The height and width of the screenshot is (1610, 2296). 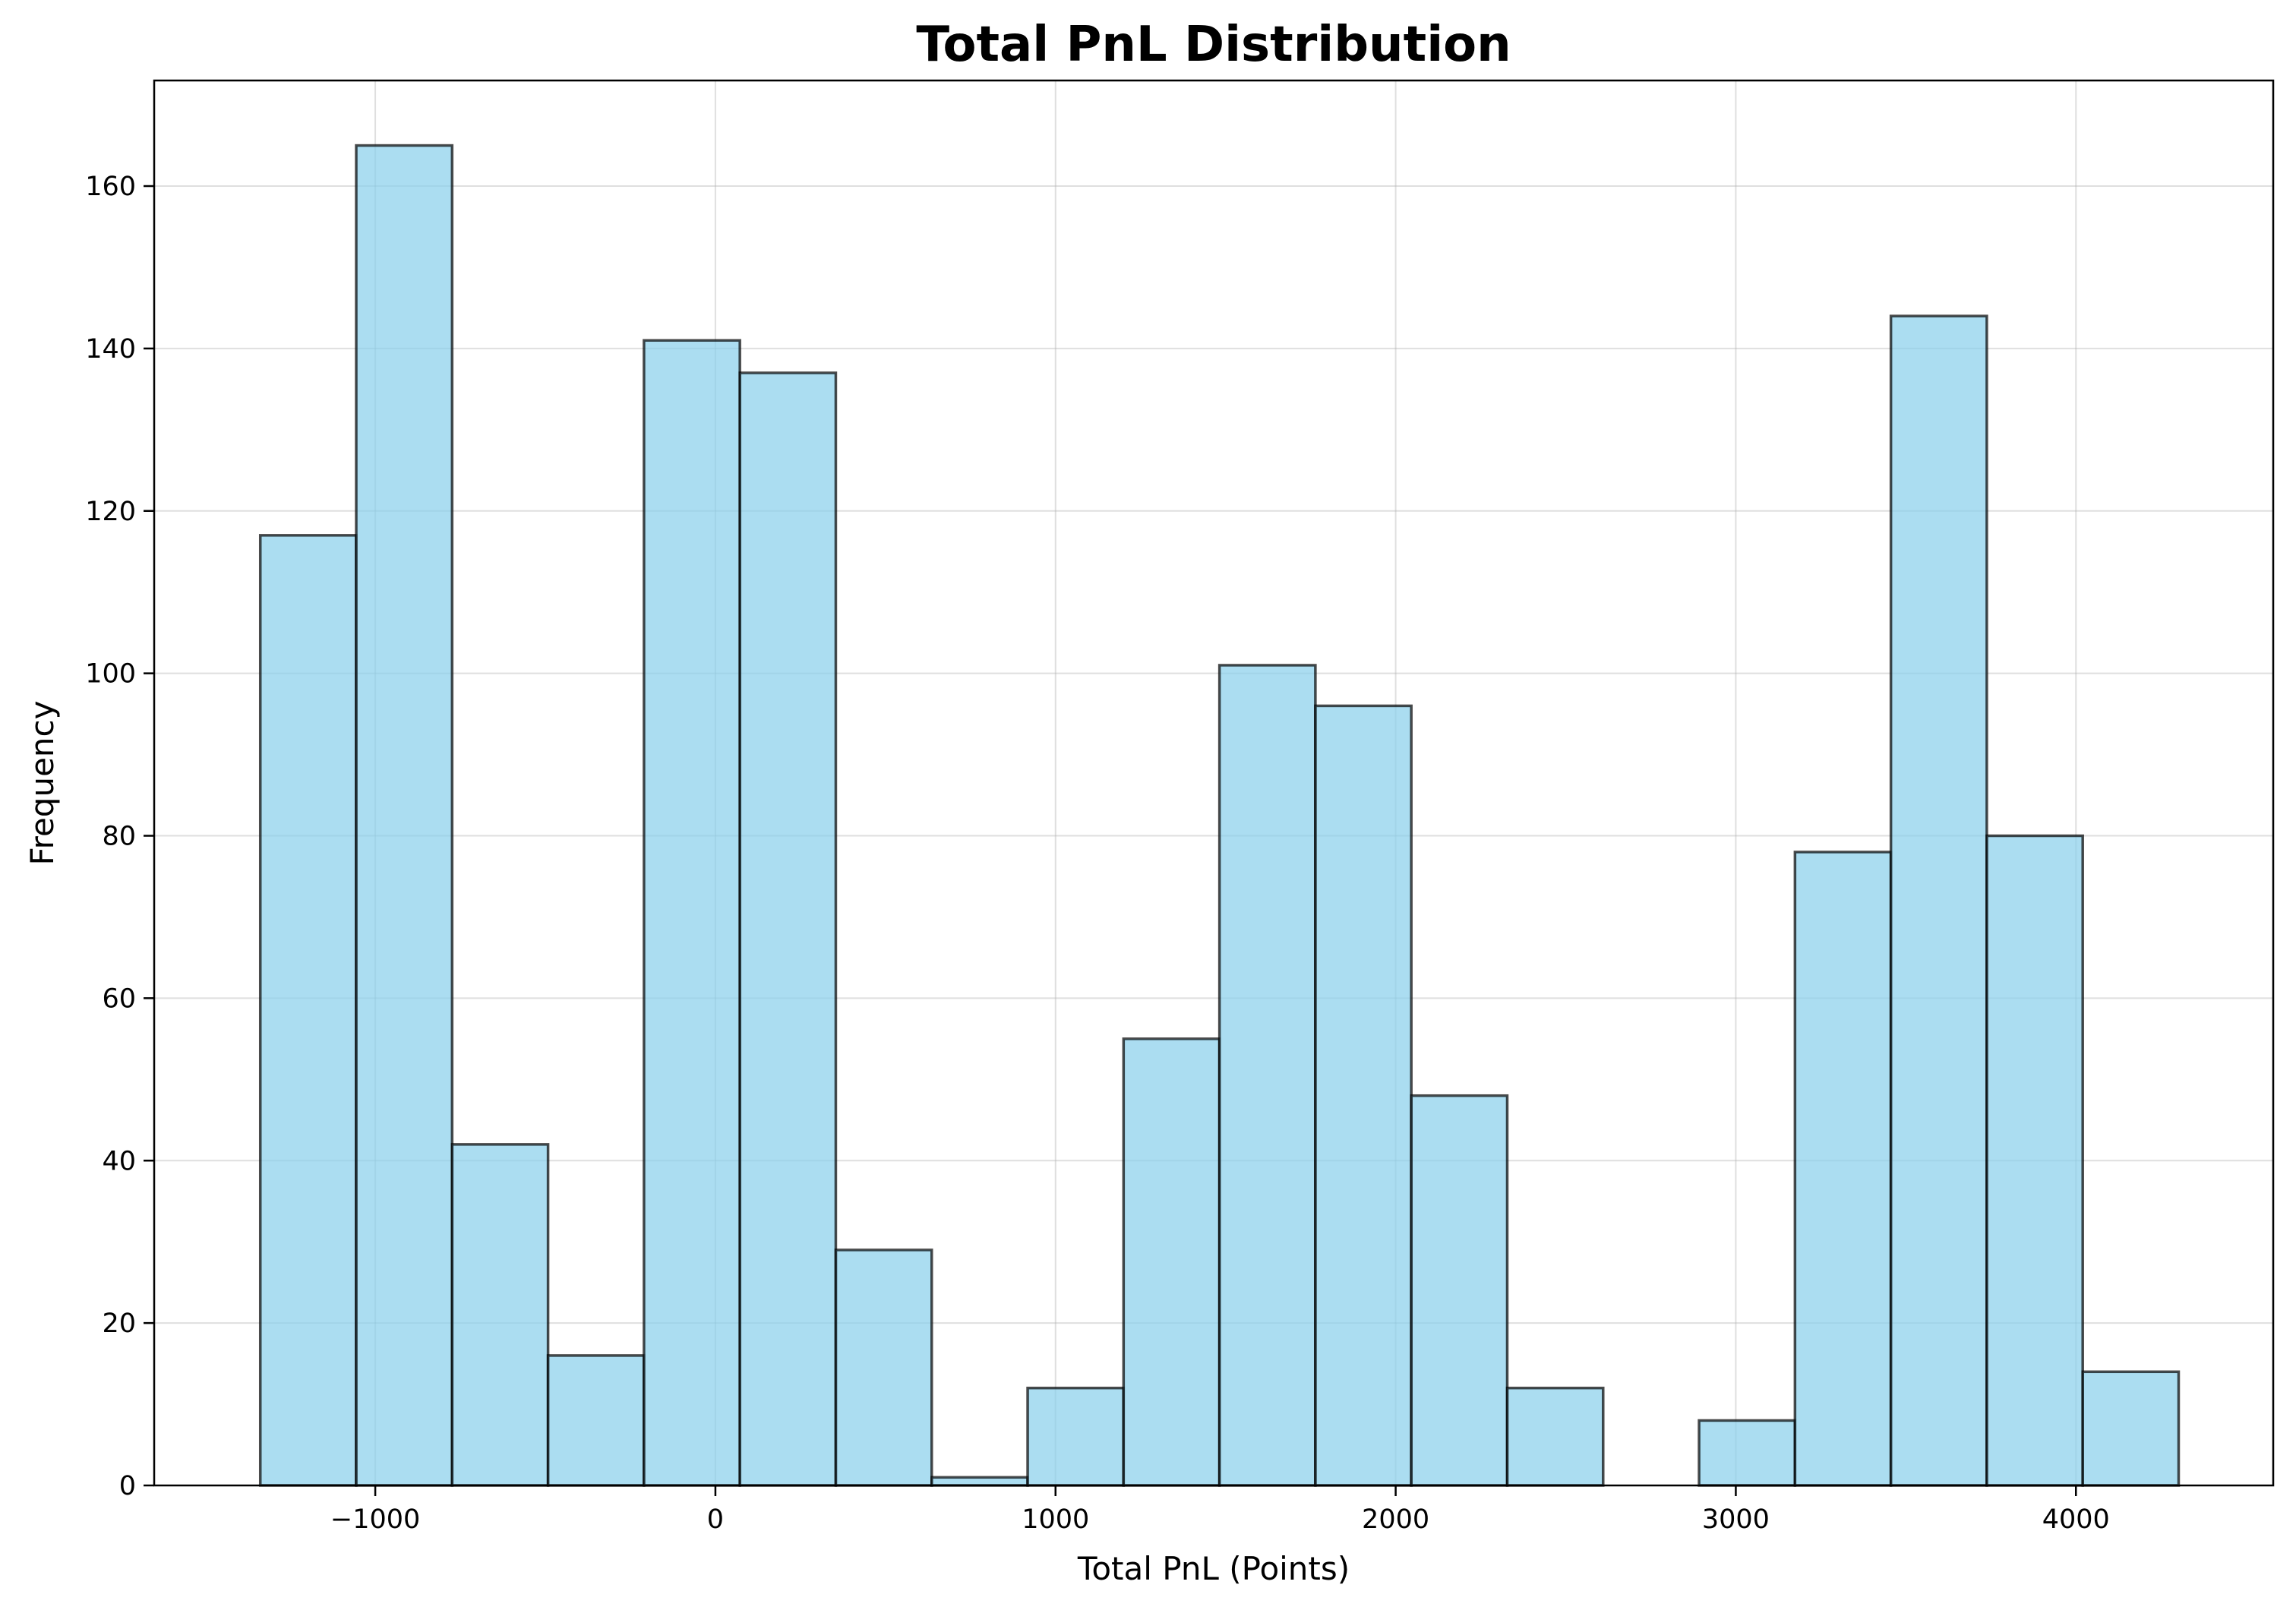 I want to click on x-tick-label: 3000, so click(x=1736, y=1519).